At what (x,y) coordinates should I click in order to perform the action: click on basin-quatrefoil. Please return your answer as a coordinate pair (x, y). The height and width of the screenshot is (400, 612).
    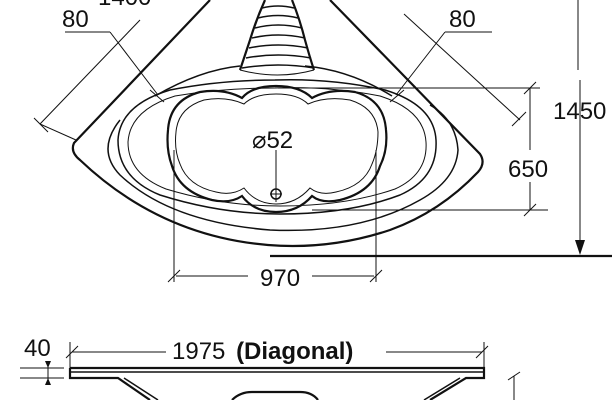
    Looking at the image, I should click on (277, 149).